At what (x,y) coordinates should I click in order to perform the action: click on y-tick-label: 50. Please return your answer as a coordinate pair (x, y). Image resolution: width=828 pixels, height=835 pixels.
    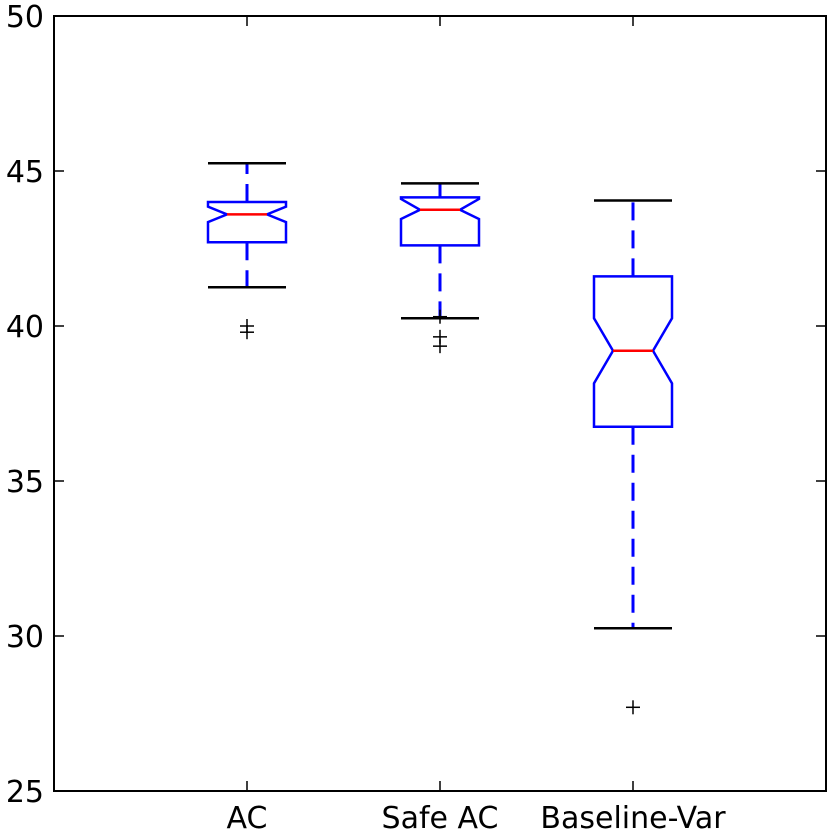
    Looking at the image, I should click on (25, 17).